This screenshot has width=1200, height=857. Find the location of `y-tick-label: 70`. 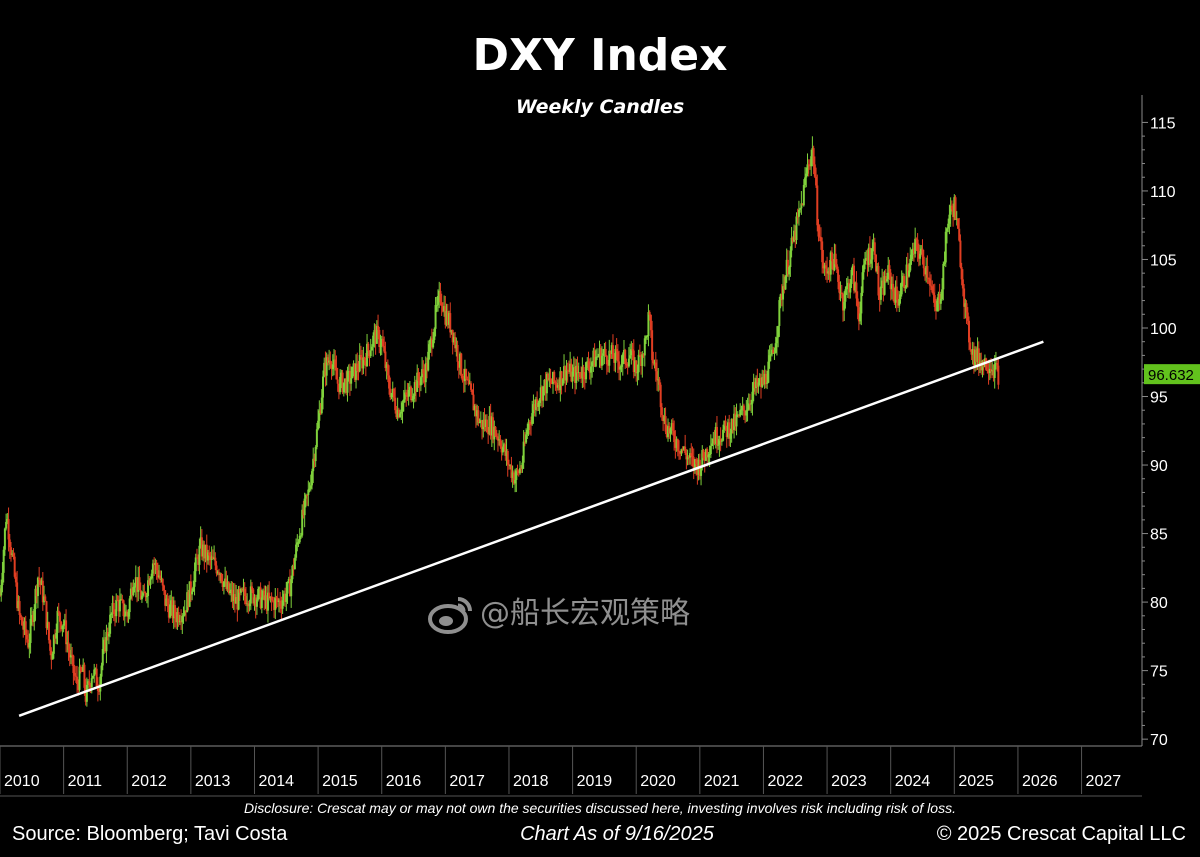

y-tick-label: 70 is located at coordinates (1159, 740).